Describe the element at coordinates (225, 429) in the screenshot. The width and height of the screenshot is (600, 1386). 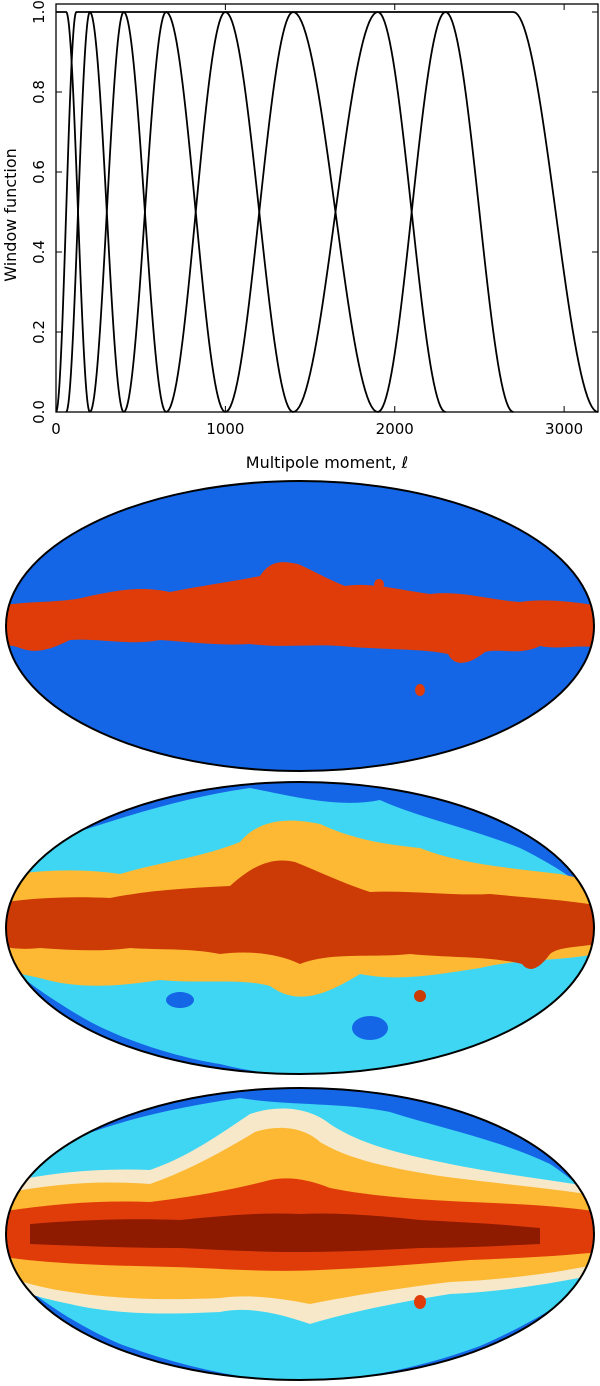
I see `x-tick-label: 1000` at that location.